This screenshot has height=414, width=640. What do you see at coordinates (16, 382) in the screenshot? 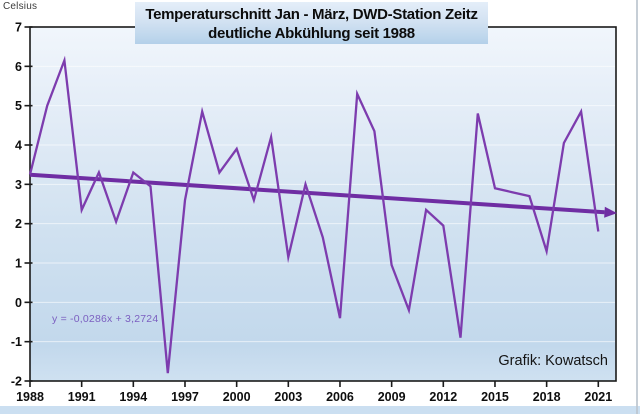
I see `y-axis-tick-label: -2` at bounding box center [16, 382].